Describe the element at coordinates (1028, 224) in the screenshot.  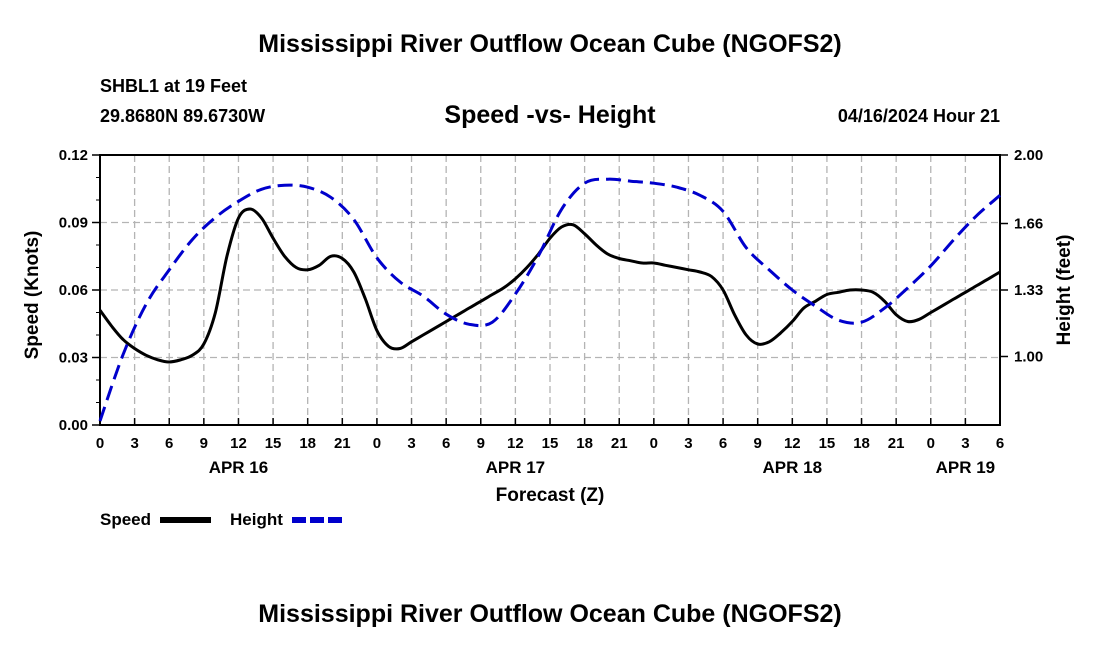
I see `y2-tick-label: 1.66` at that location.